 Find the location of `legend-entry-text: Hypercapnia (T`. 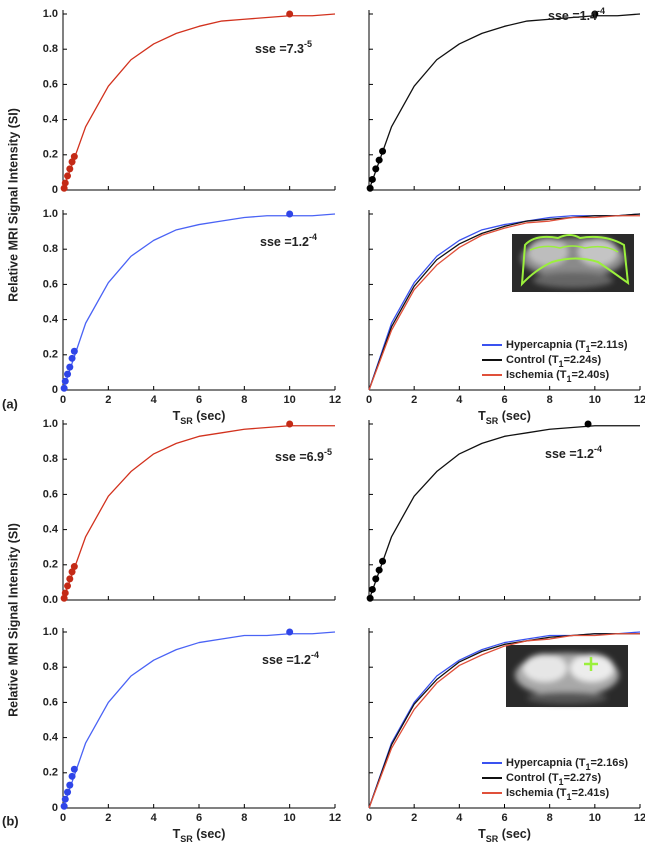

legend-entry-text: Hypercapnia (T is located at coordinates (546, 763).